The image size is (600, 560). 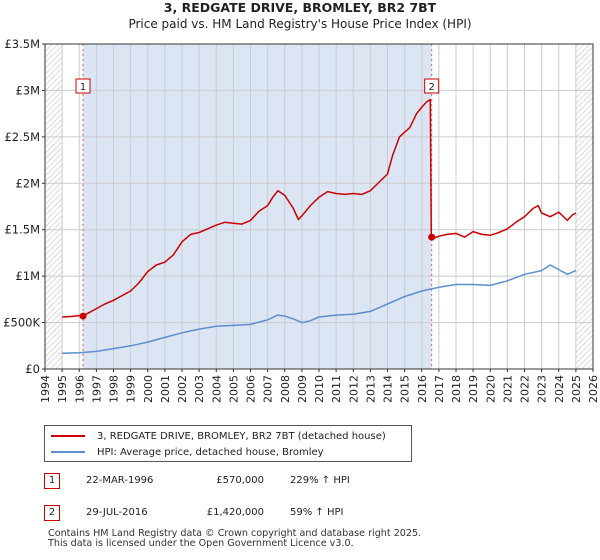 What do you see at coordinates (388, 389) in the screenshot?
I see `x-tick-label: 2014` at bounding box center [388, 389].